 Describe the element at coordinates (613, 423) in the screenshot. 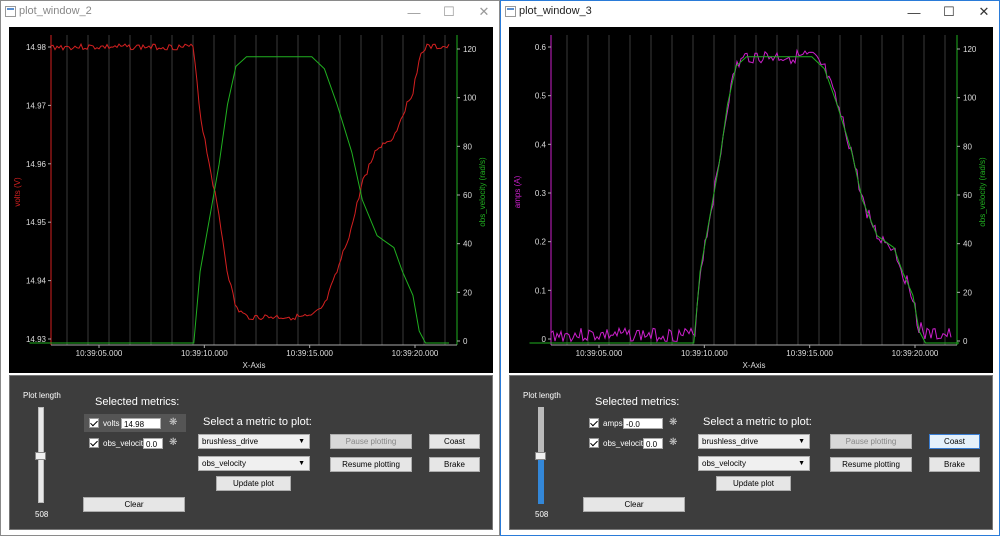

I see `metric-name: amps` at that location.